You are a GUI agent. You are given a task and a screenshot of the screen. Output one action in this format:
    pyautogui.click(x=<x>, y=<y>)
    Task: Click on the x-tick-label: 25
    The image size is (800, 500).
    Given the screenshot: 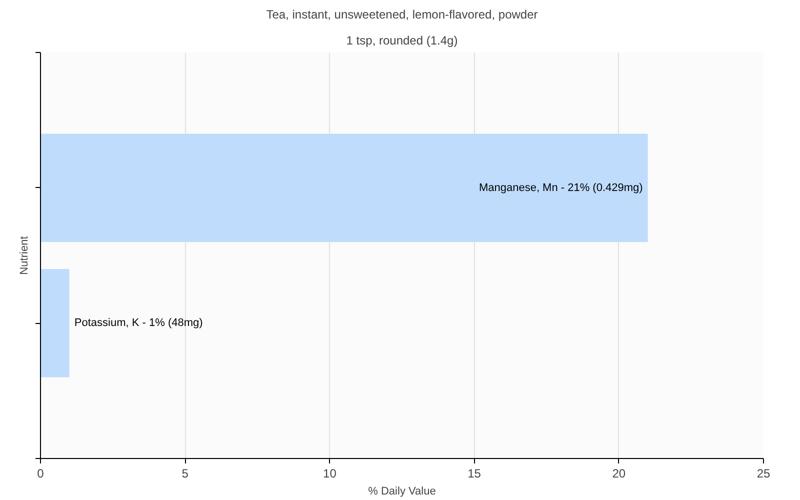 What is the action you would take?
    pyautogui.click(x=763, y=473)
    